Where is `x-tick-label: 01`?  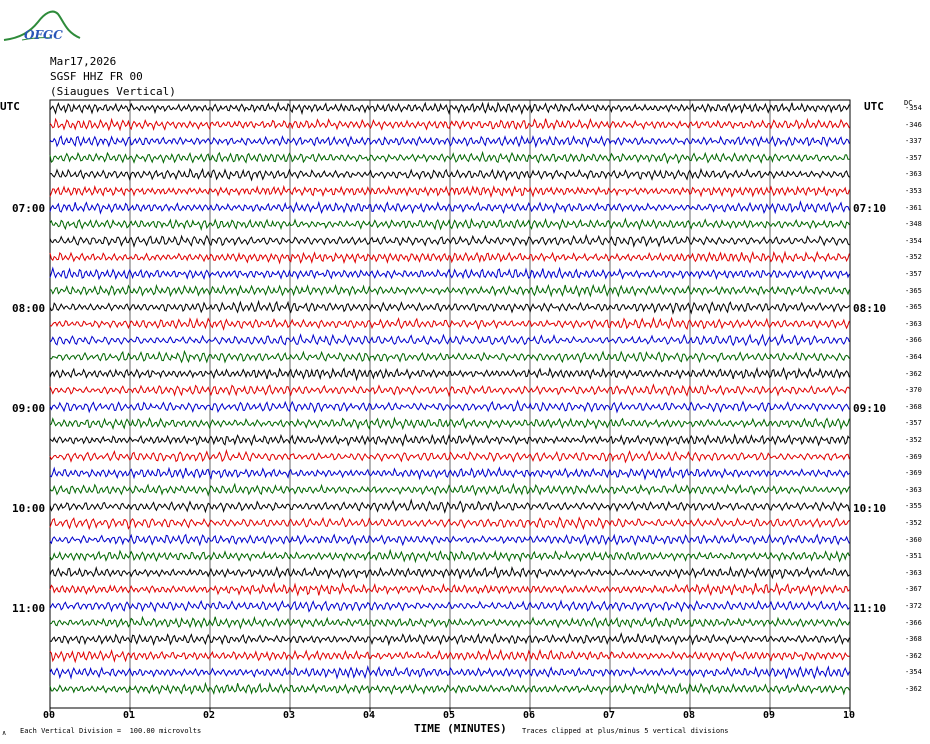 x-tick-label: 01 is located at coordinates (129, 715).